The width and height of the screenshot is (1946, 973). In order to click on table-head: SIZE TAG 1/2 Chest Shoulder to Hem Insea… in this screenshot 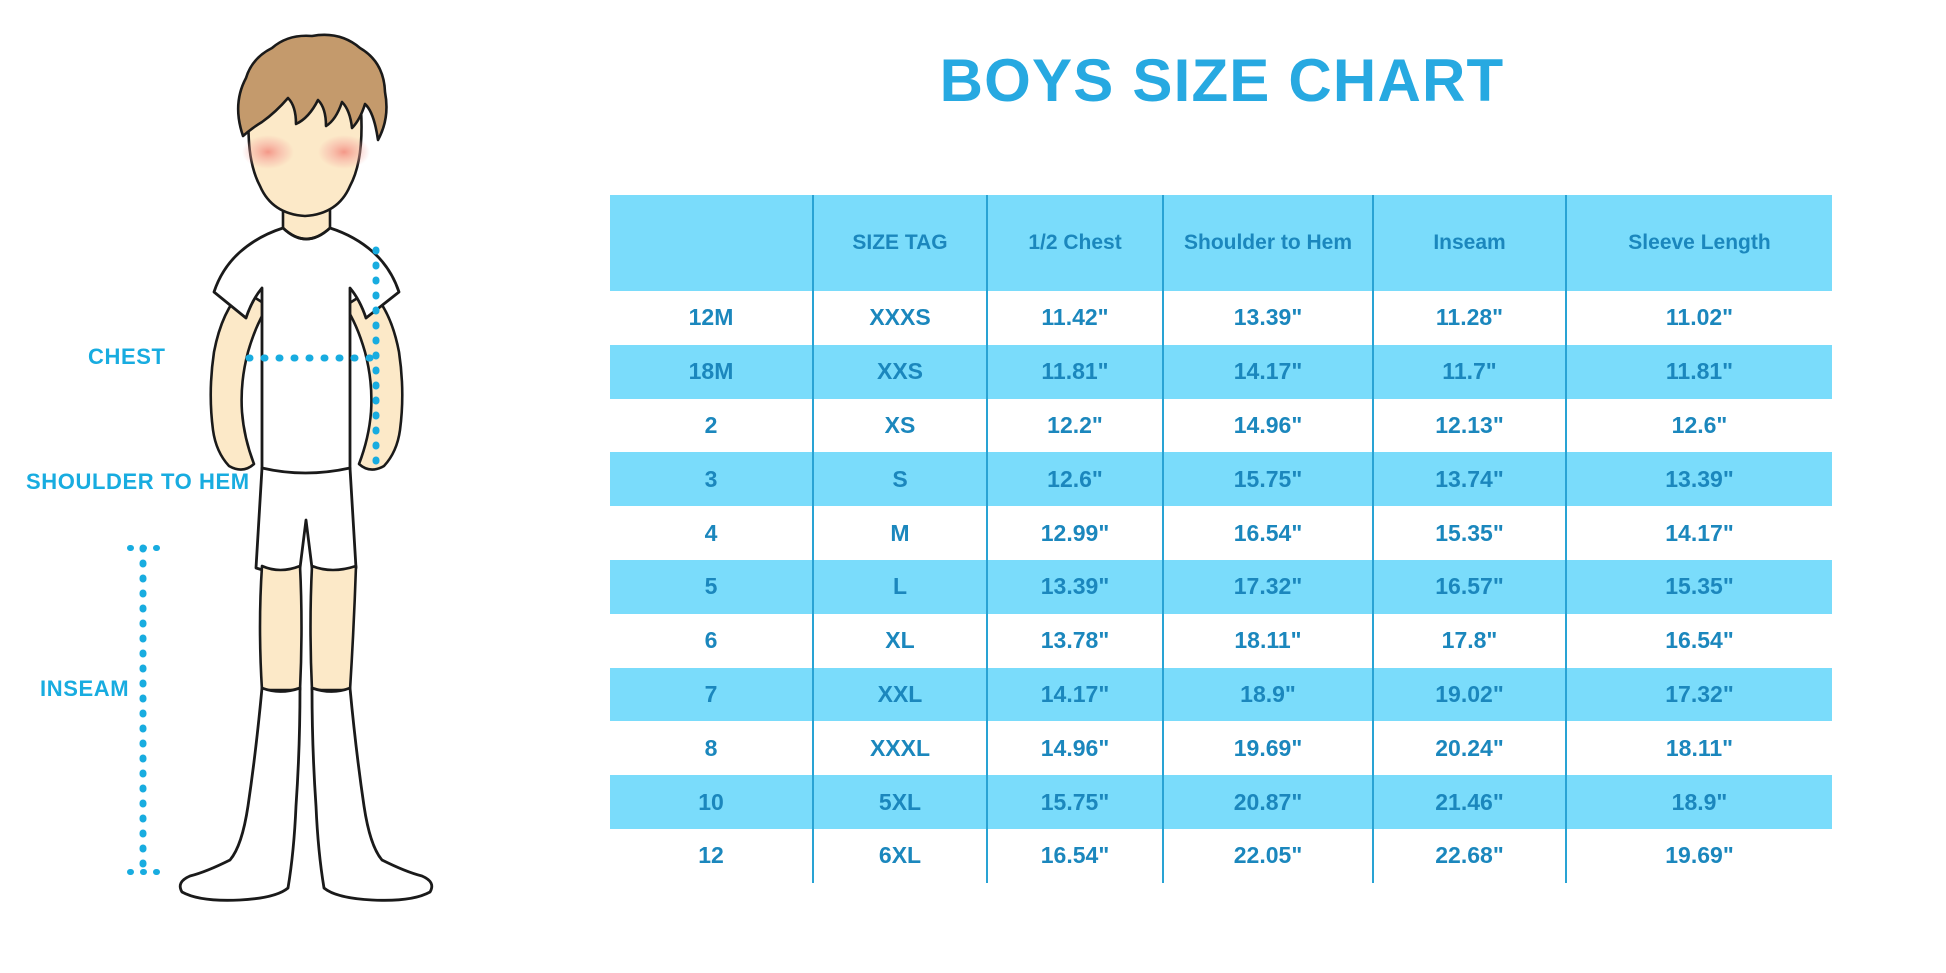, I will do `click(1221, 243)`.